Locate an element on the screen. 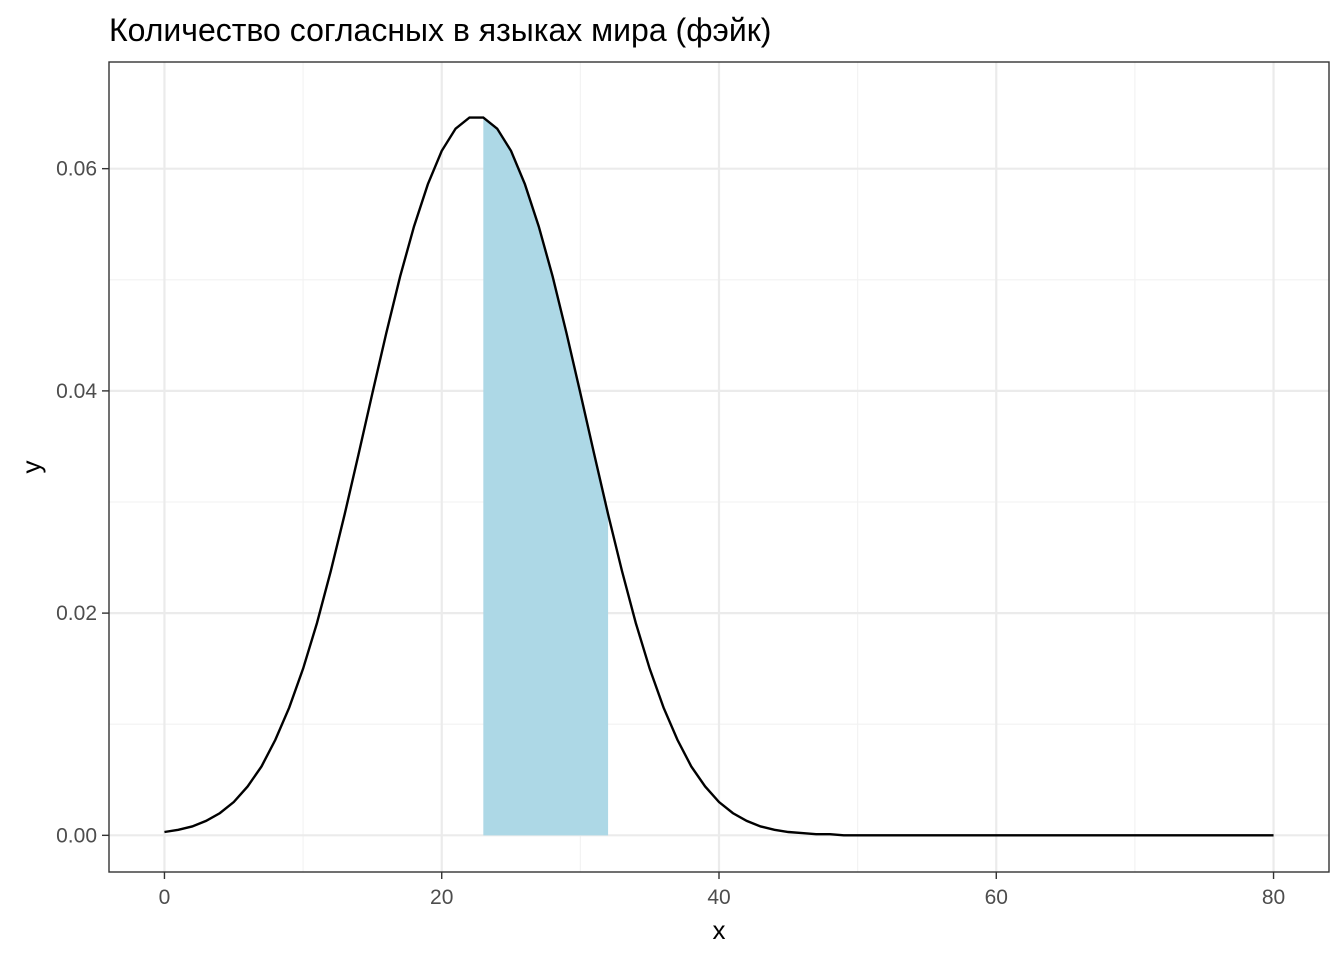  y-tick-label: 0.00 is located at coordinates (76, 835).